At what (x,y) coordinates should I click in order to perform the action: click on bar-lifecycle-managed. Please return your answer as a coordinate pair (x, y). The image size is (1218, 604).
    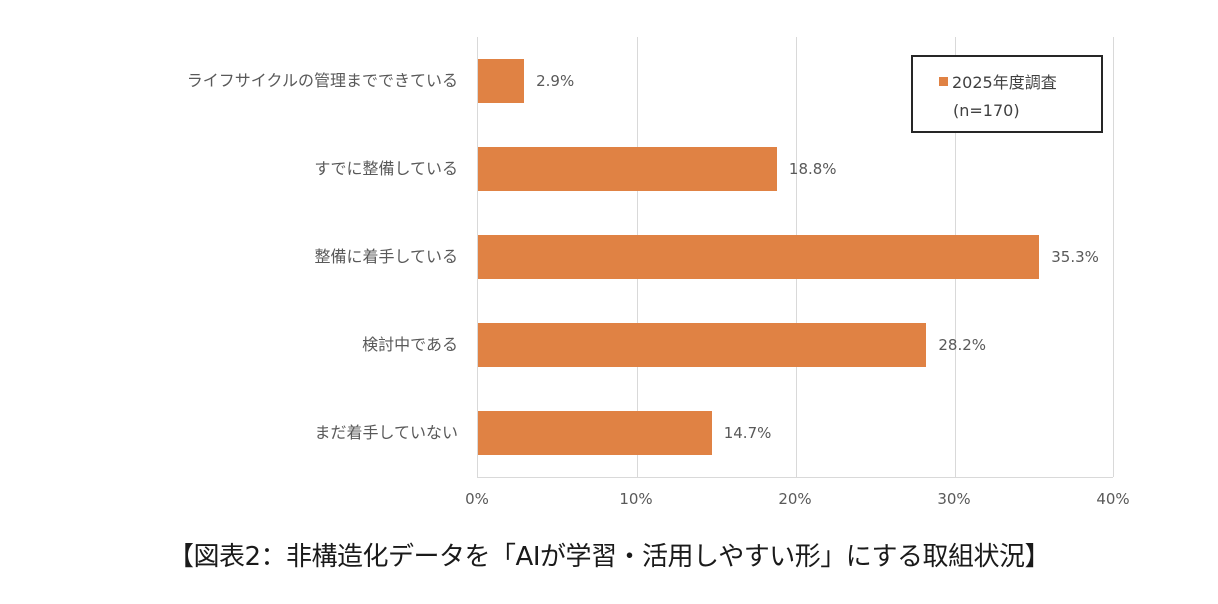
    Looking at the image, I should click on (501, 81).